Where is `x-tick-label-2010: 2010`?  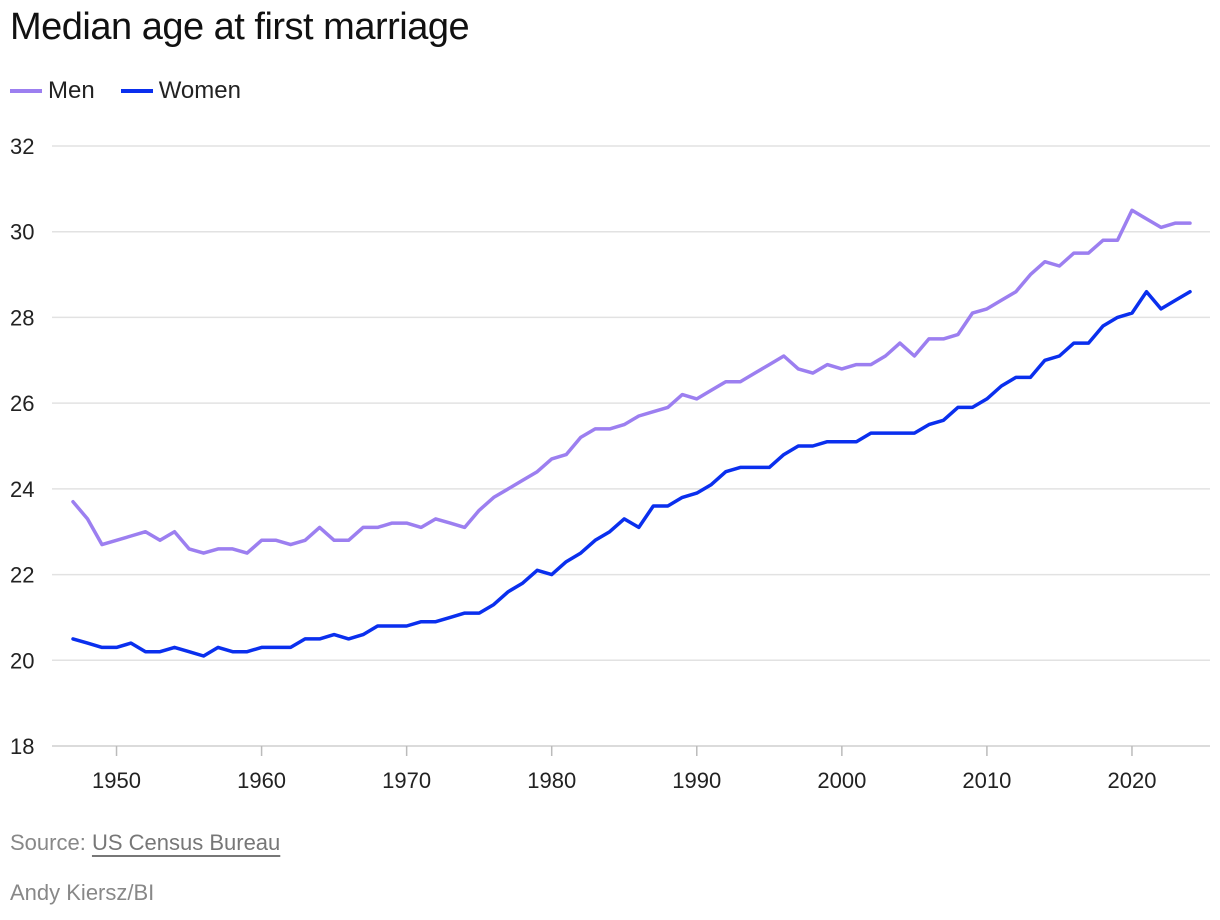 x-tick-label-2010: 2010 is located at coordinates (986, 780).